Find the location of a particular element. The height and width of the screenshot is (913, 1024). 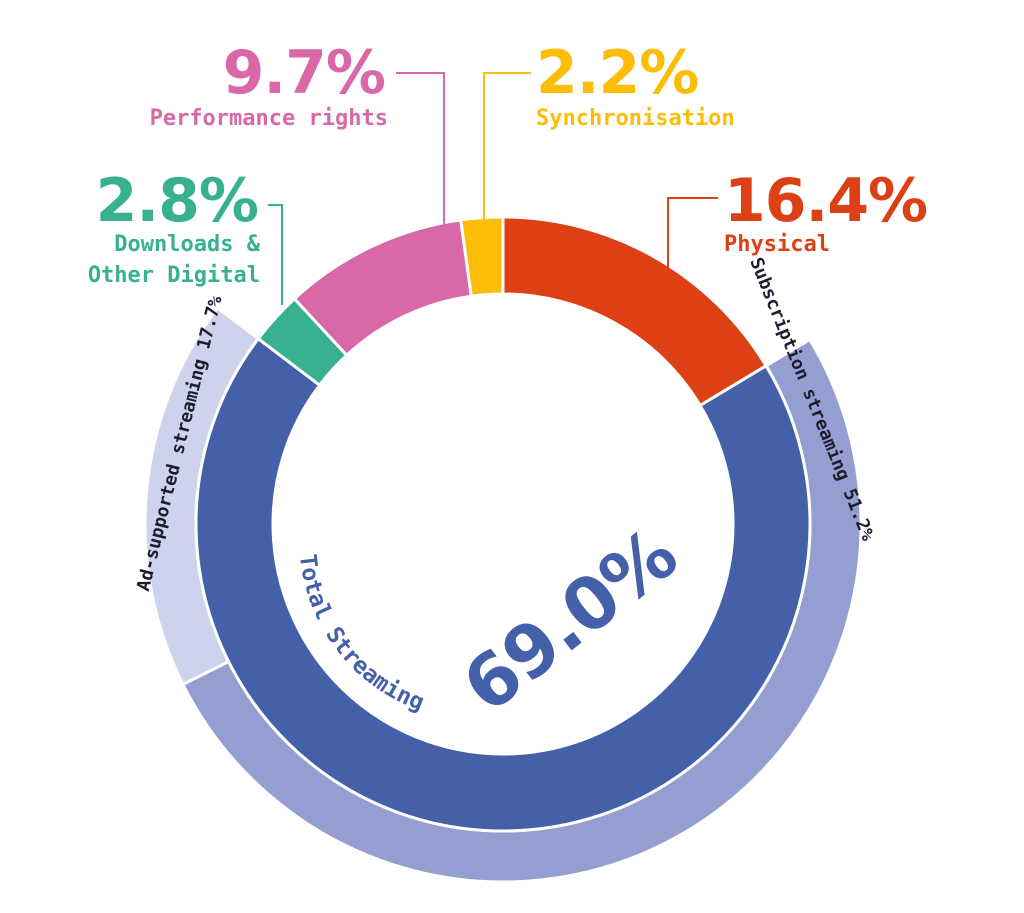

leader-line-synchronisation is located at coordinates (507, 146).